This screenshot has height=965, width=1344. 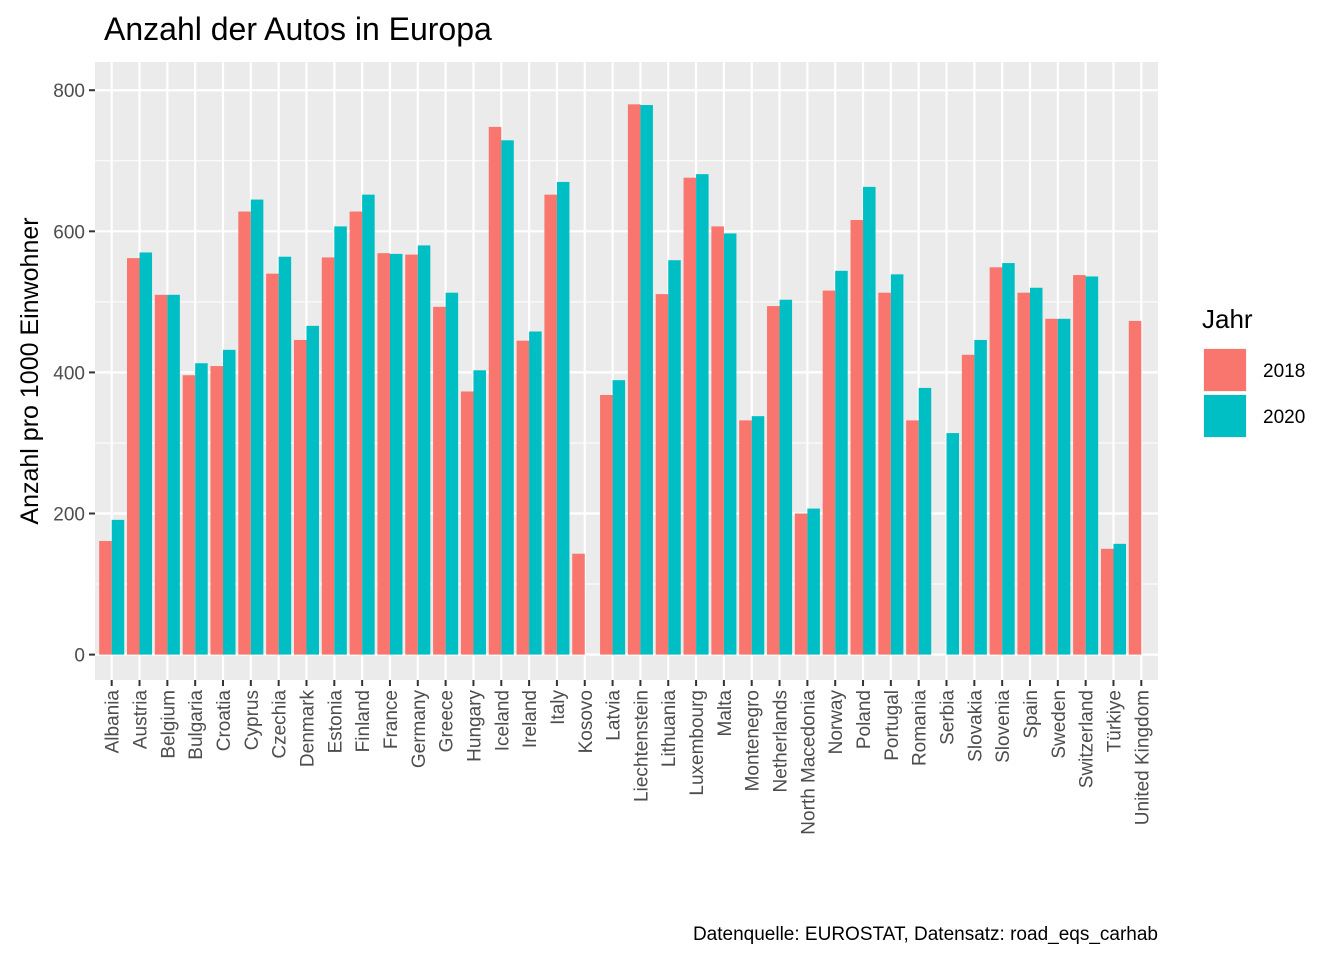 I want to click on bar-2018-Greece, so click(x=439, y=480).